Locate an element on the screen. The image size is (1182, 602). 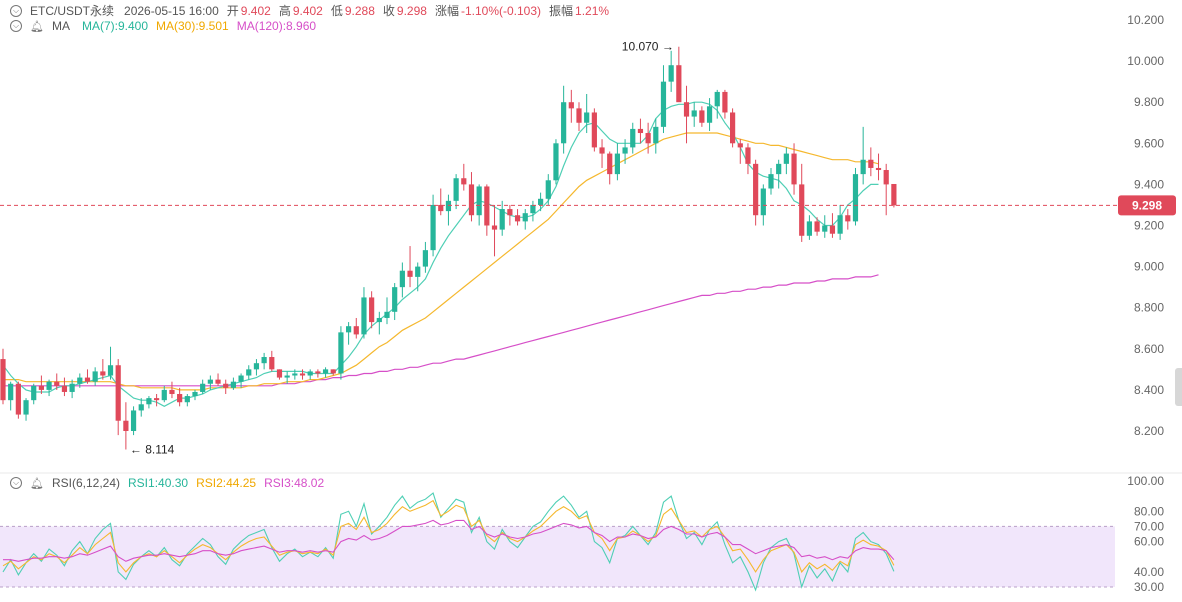
rsi-series-rsi3 is located at coordinates (449, 540).